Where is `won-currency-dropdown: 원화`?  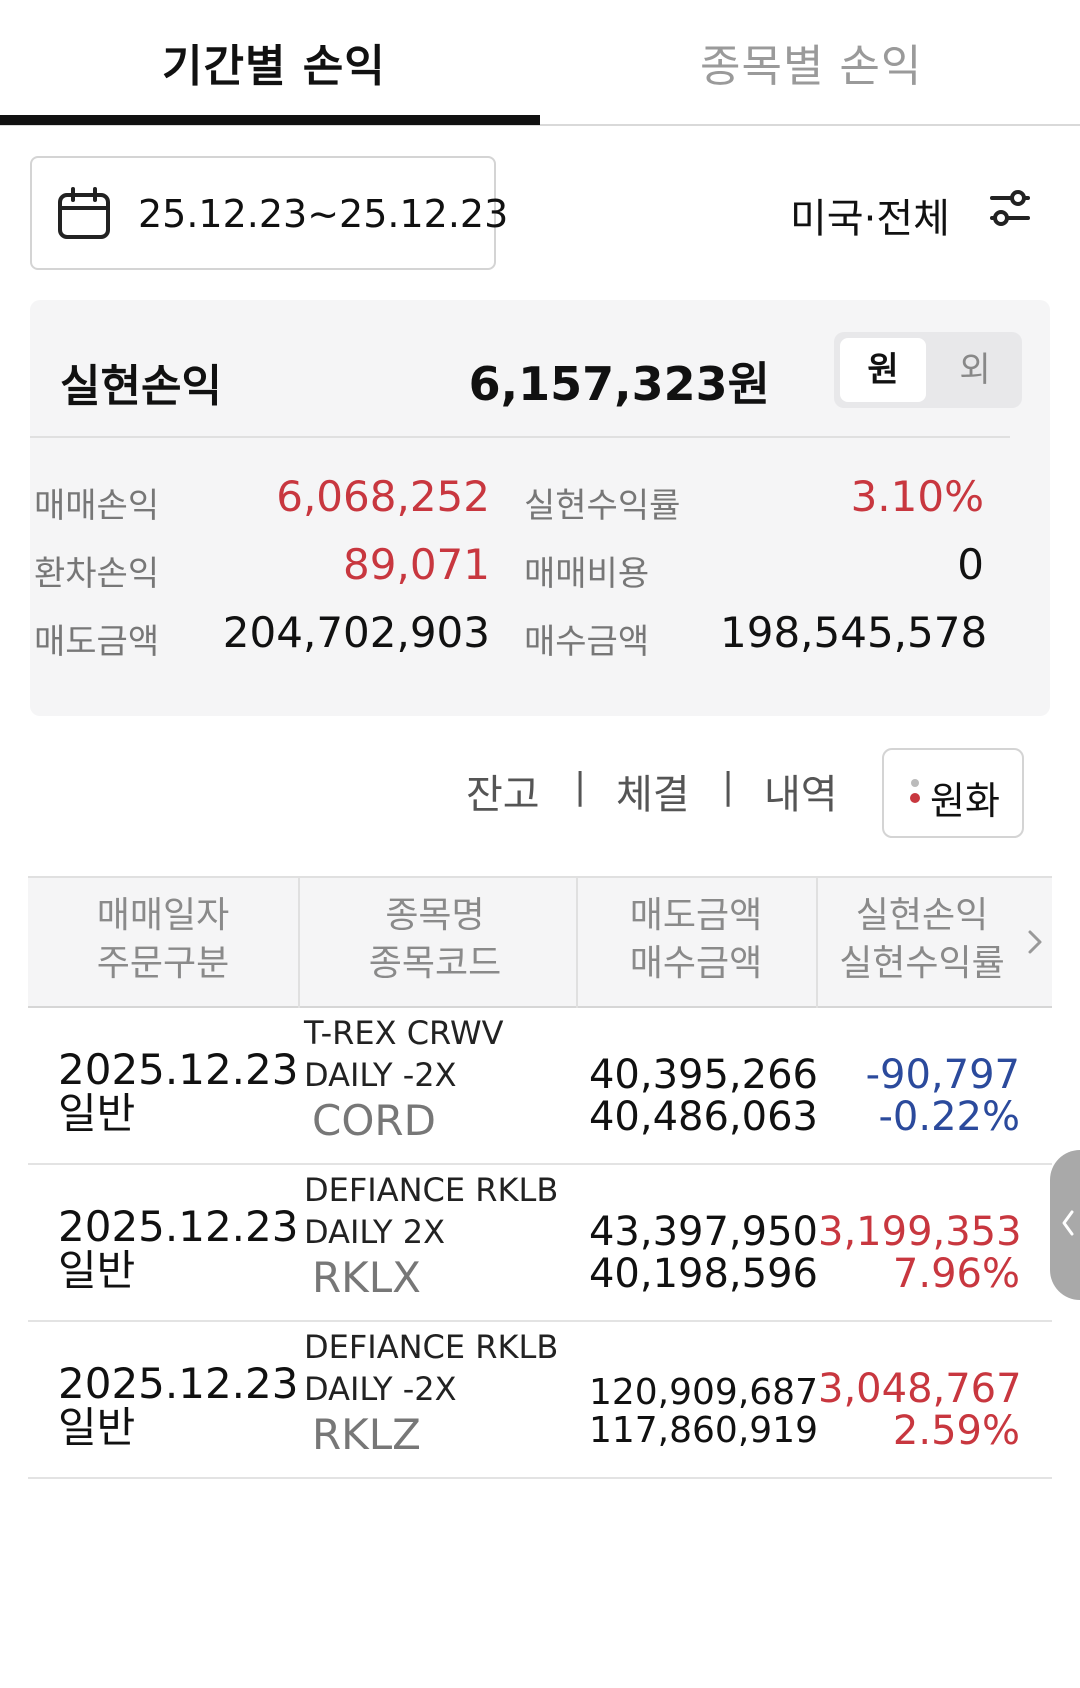 won-currency-dropdown: 원화 is located at coordinates (953, 793).